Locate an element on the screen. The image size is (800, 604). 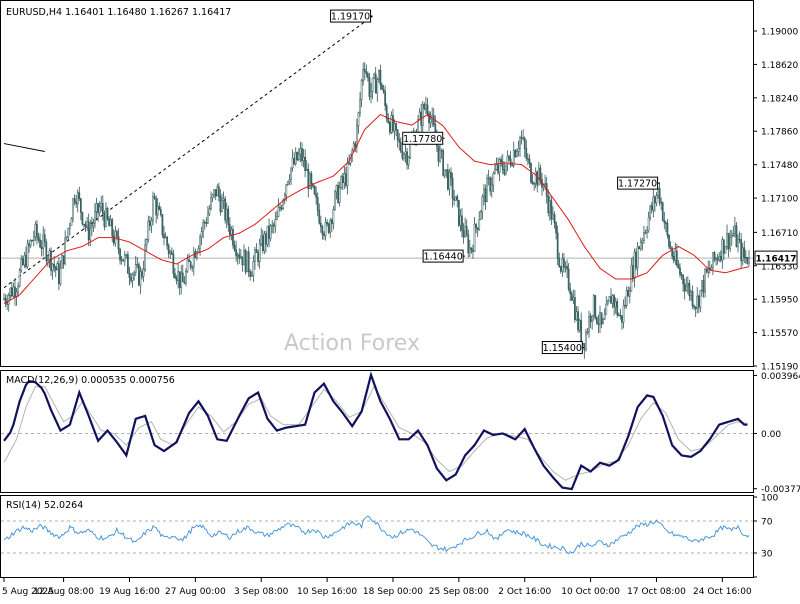
time-tick-label: 3 Sep 08:00 is located at coordinates (261, 592).